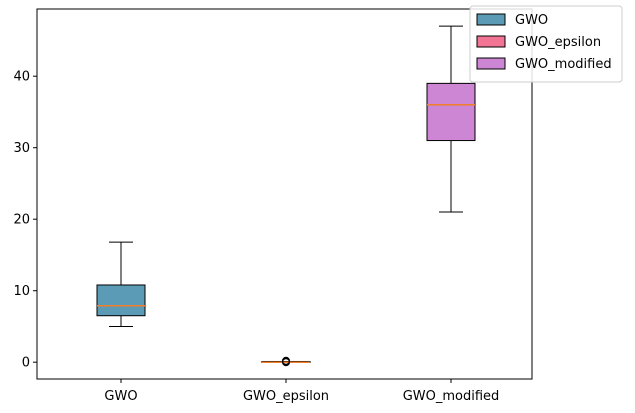 This screenshot has width=635, height=413. Describe the element at coordinates (531, 20) in the screenshot. I see `legend-label: GWO` at that location.